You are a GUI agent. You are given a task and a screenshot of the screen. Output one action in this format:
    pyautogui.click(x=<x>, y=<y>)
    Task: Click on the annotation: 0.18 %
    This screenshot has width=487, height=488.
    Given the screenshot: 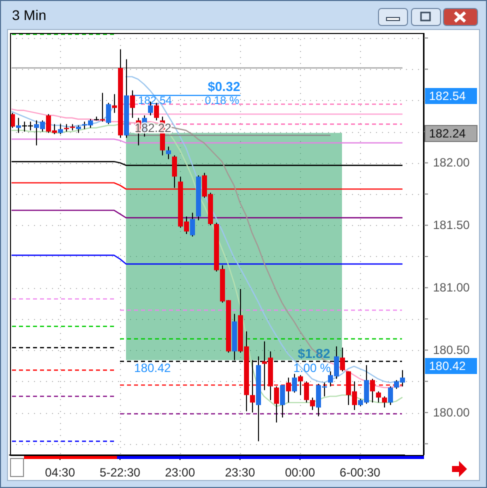 What is the action you would take?
    pyautogui.click(x=222, y=100)
    